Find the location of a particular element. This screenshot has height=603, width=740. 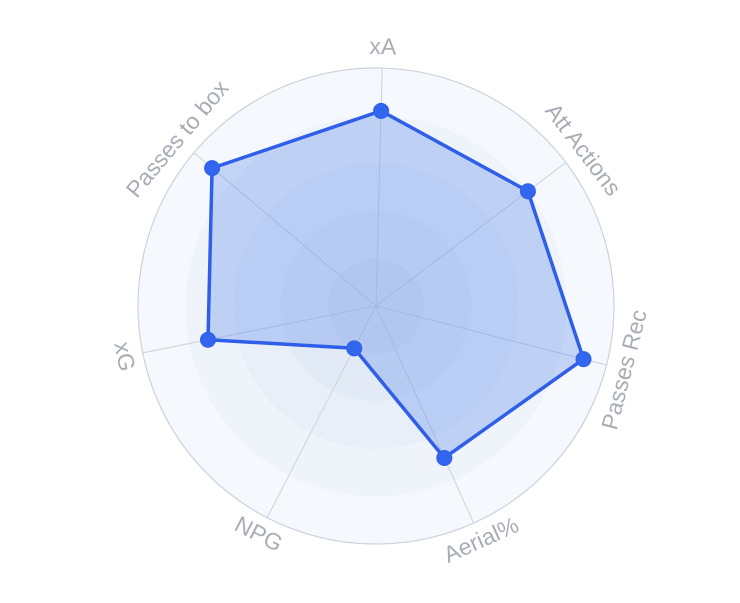

axis-label-0: xA is located at coordinates (383, 46).